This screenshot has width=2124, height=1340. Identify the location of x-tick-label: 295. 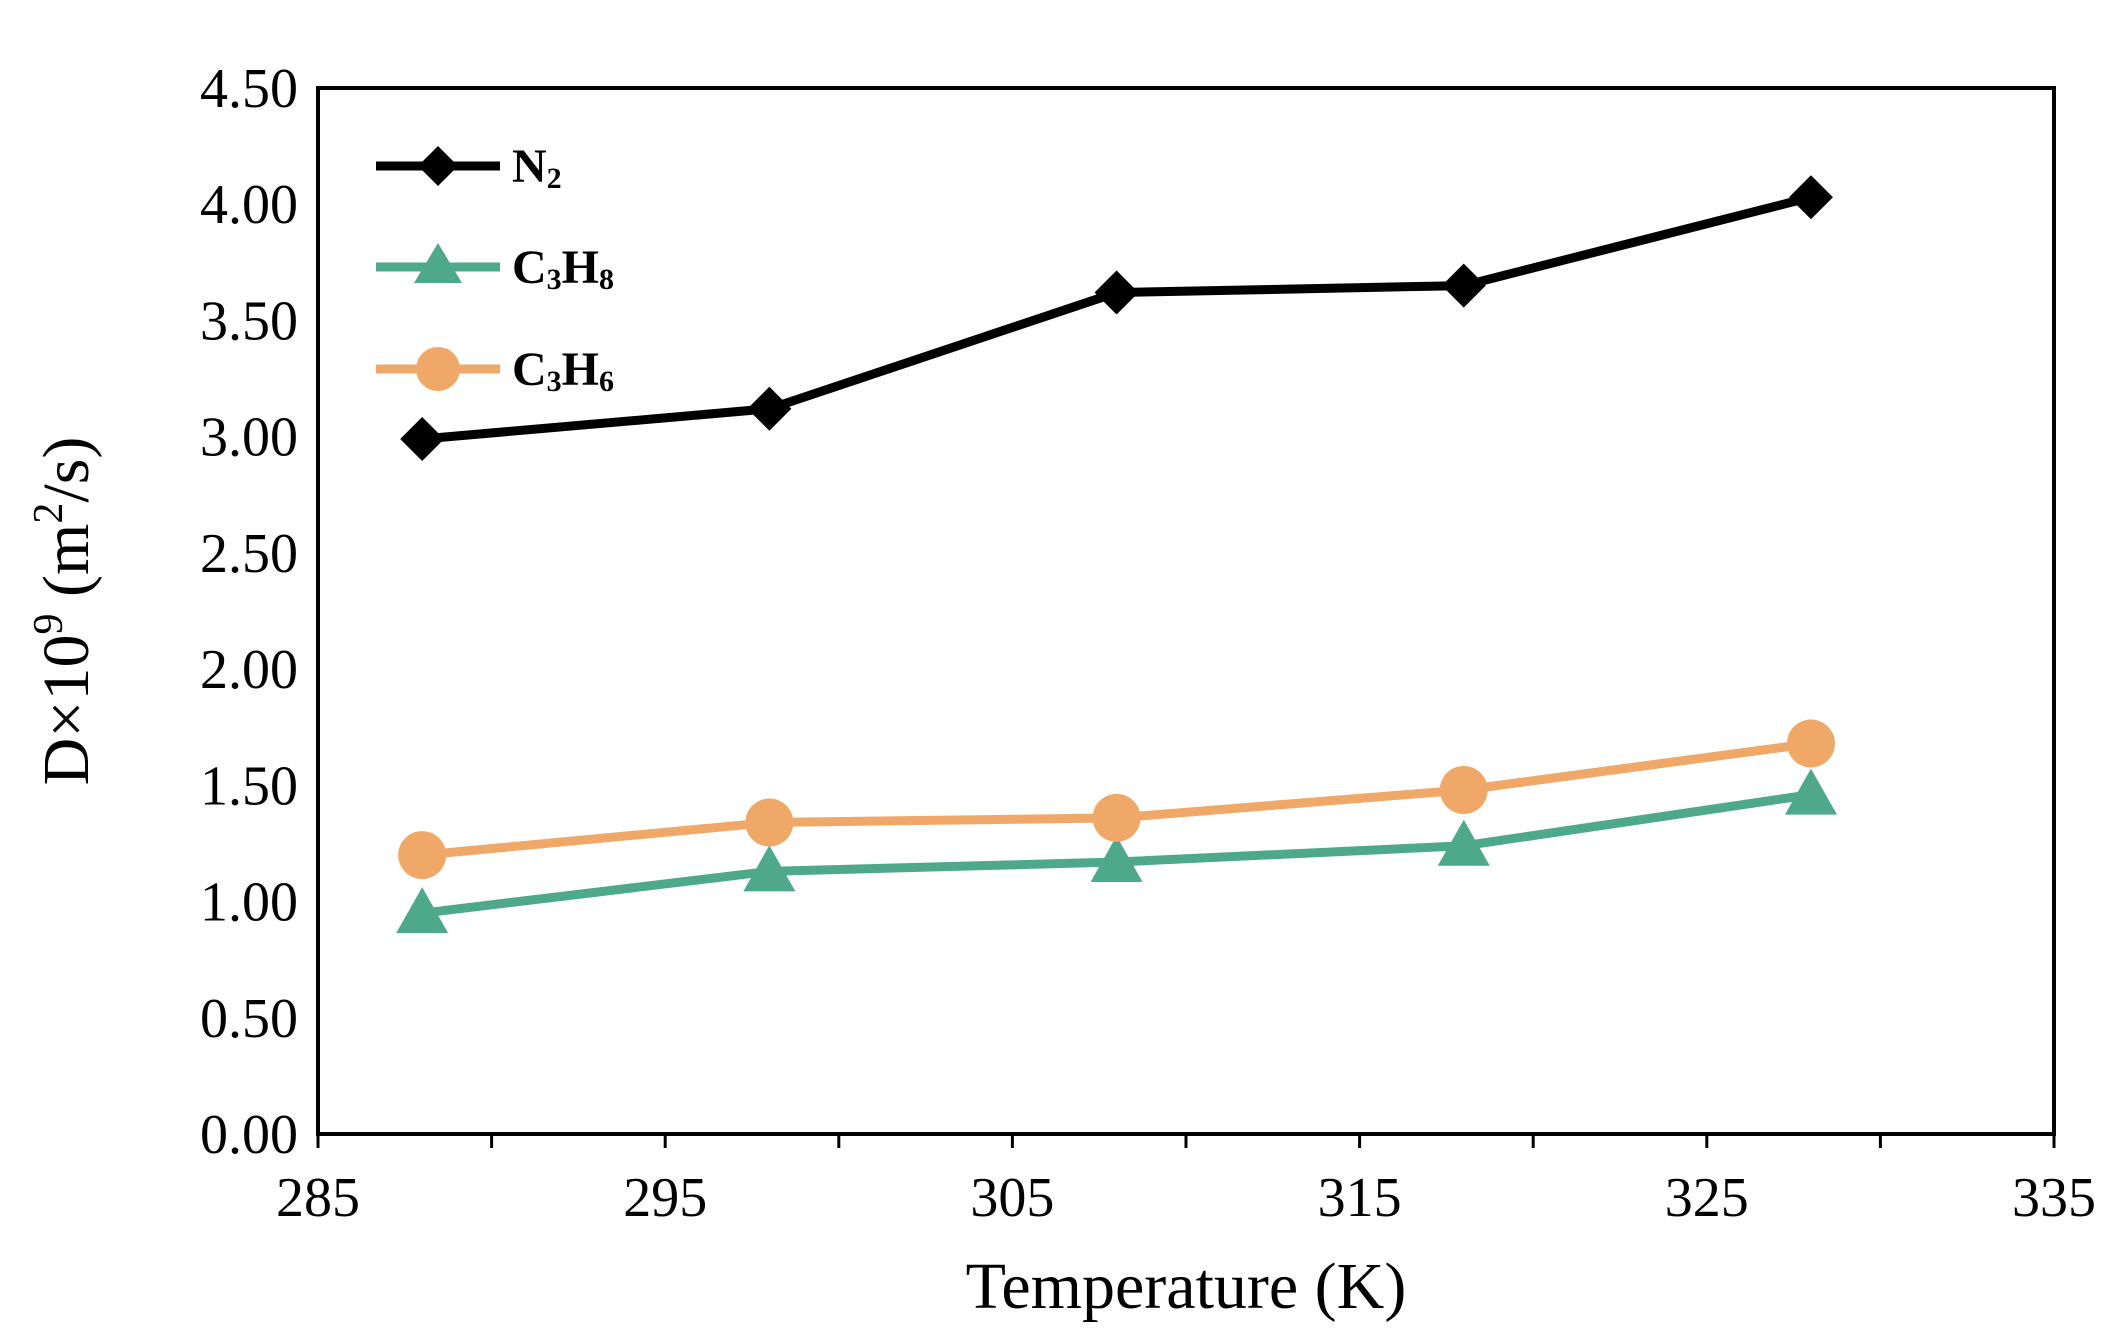
(665, 1198).